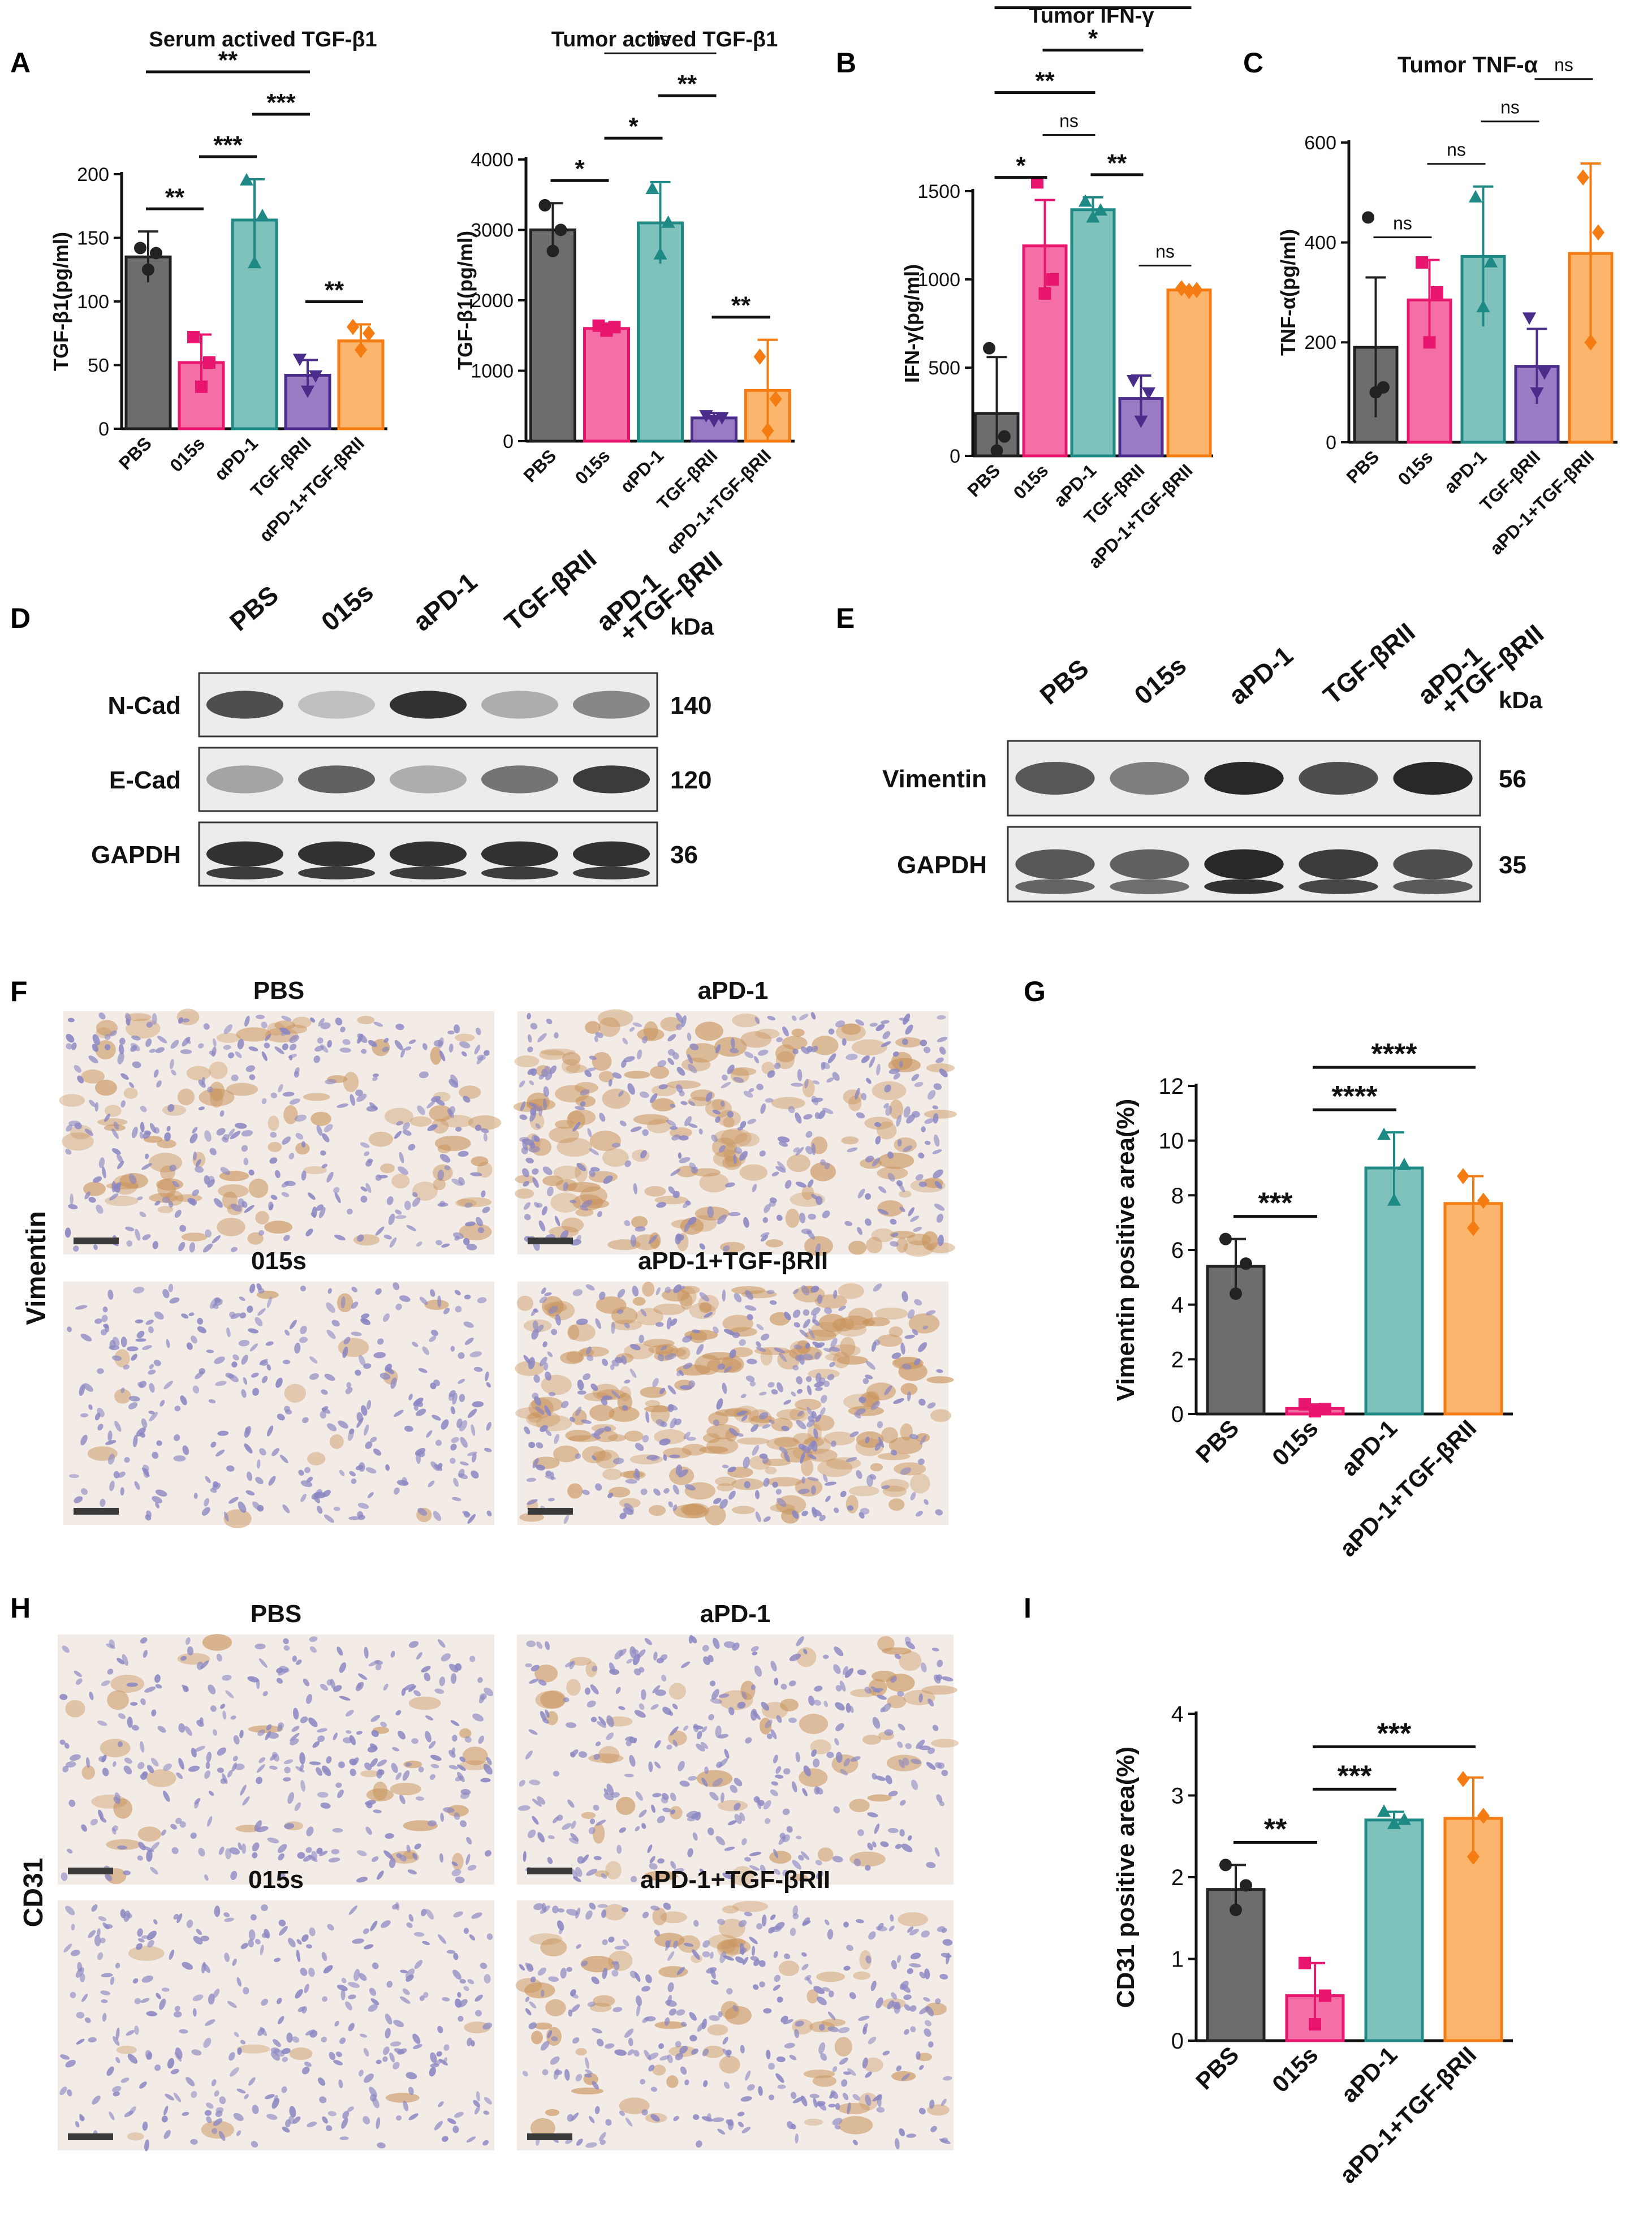  Describe the element at coordinates (136, 855) in the screenshot. I see `blot-row-label: GAPDH` at that location.